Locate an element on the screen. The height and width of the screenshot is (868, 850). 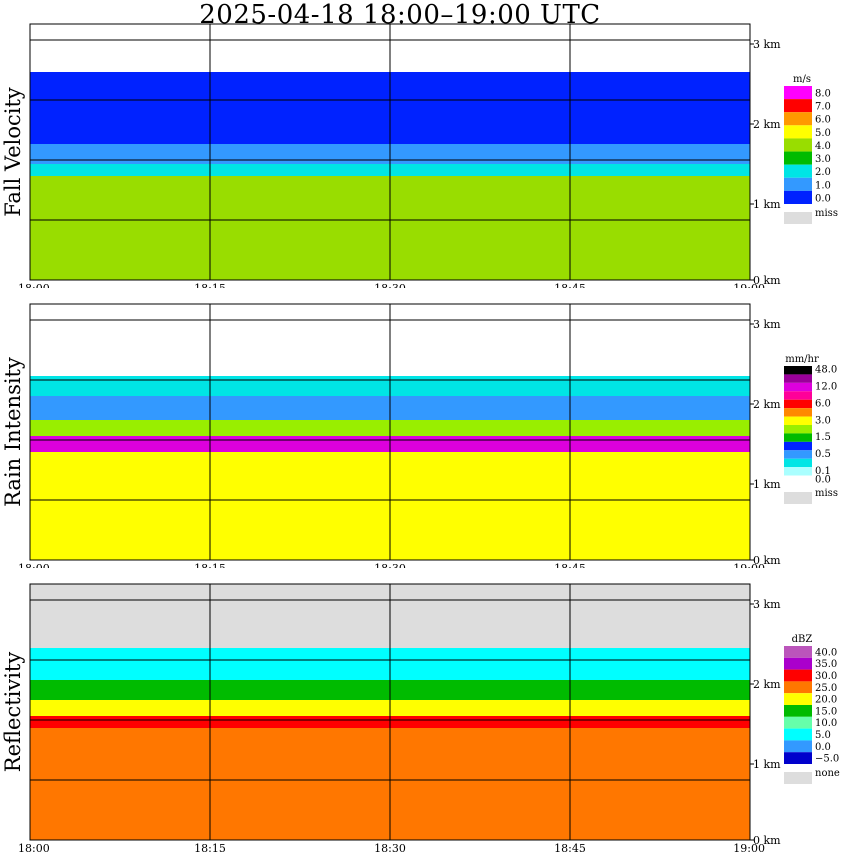
reflectivity-legend-label: 10.0 is located at coordinates (826, 723).